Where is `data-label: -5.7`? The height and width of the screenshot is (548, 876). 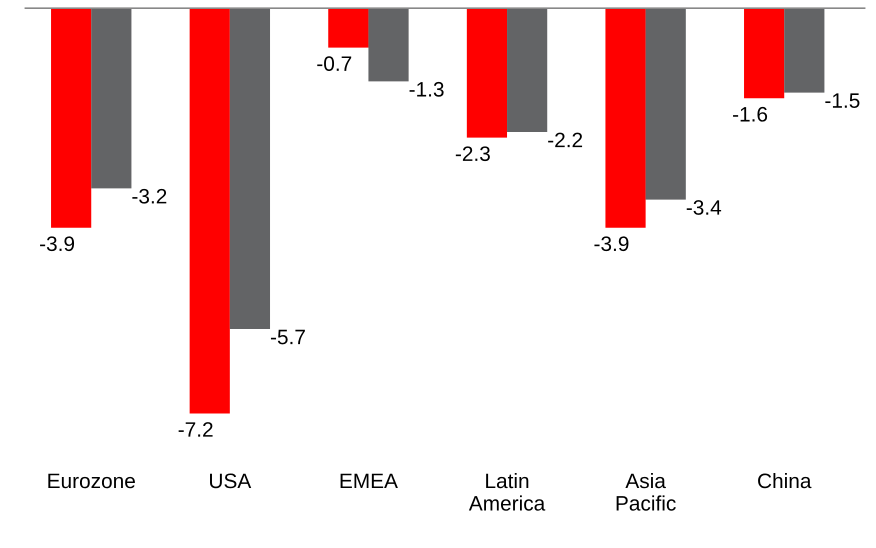 data-label: -5.7 is located at coordinates (287, 337).